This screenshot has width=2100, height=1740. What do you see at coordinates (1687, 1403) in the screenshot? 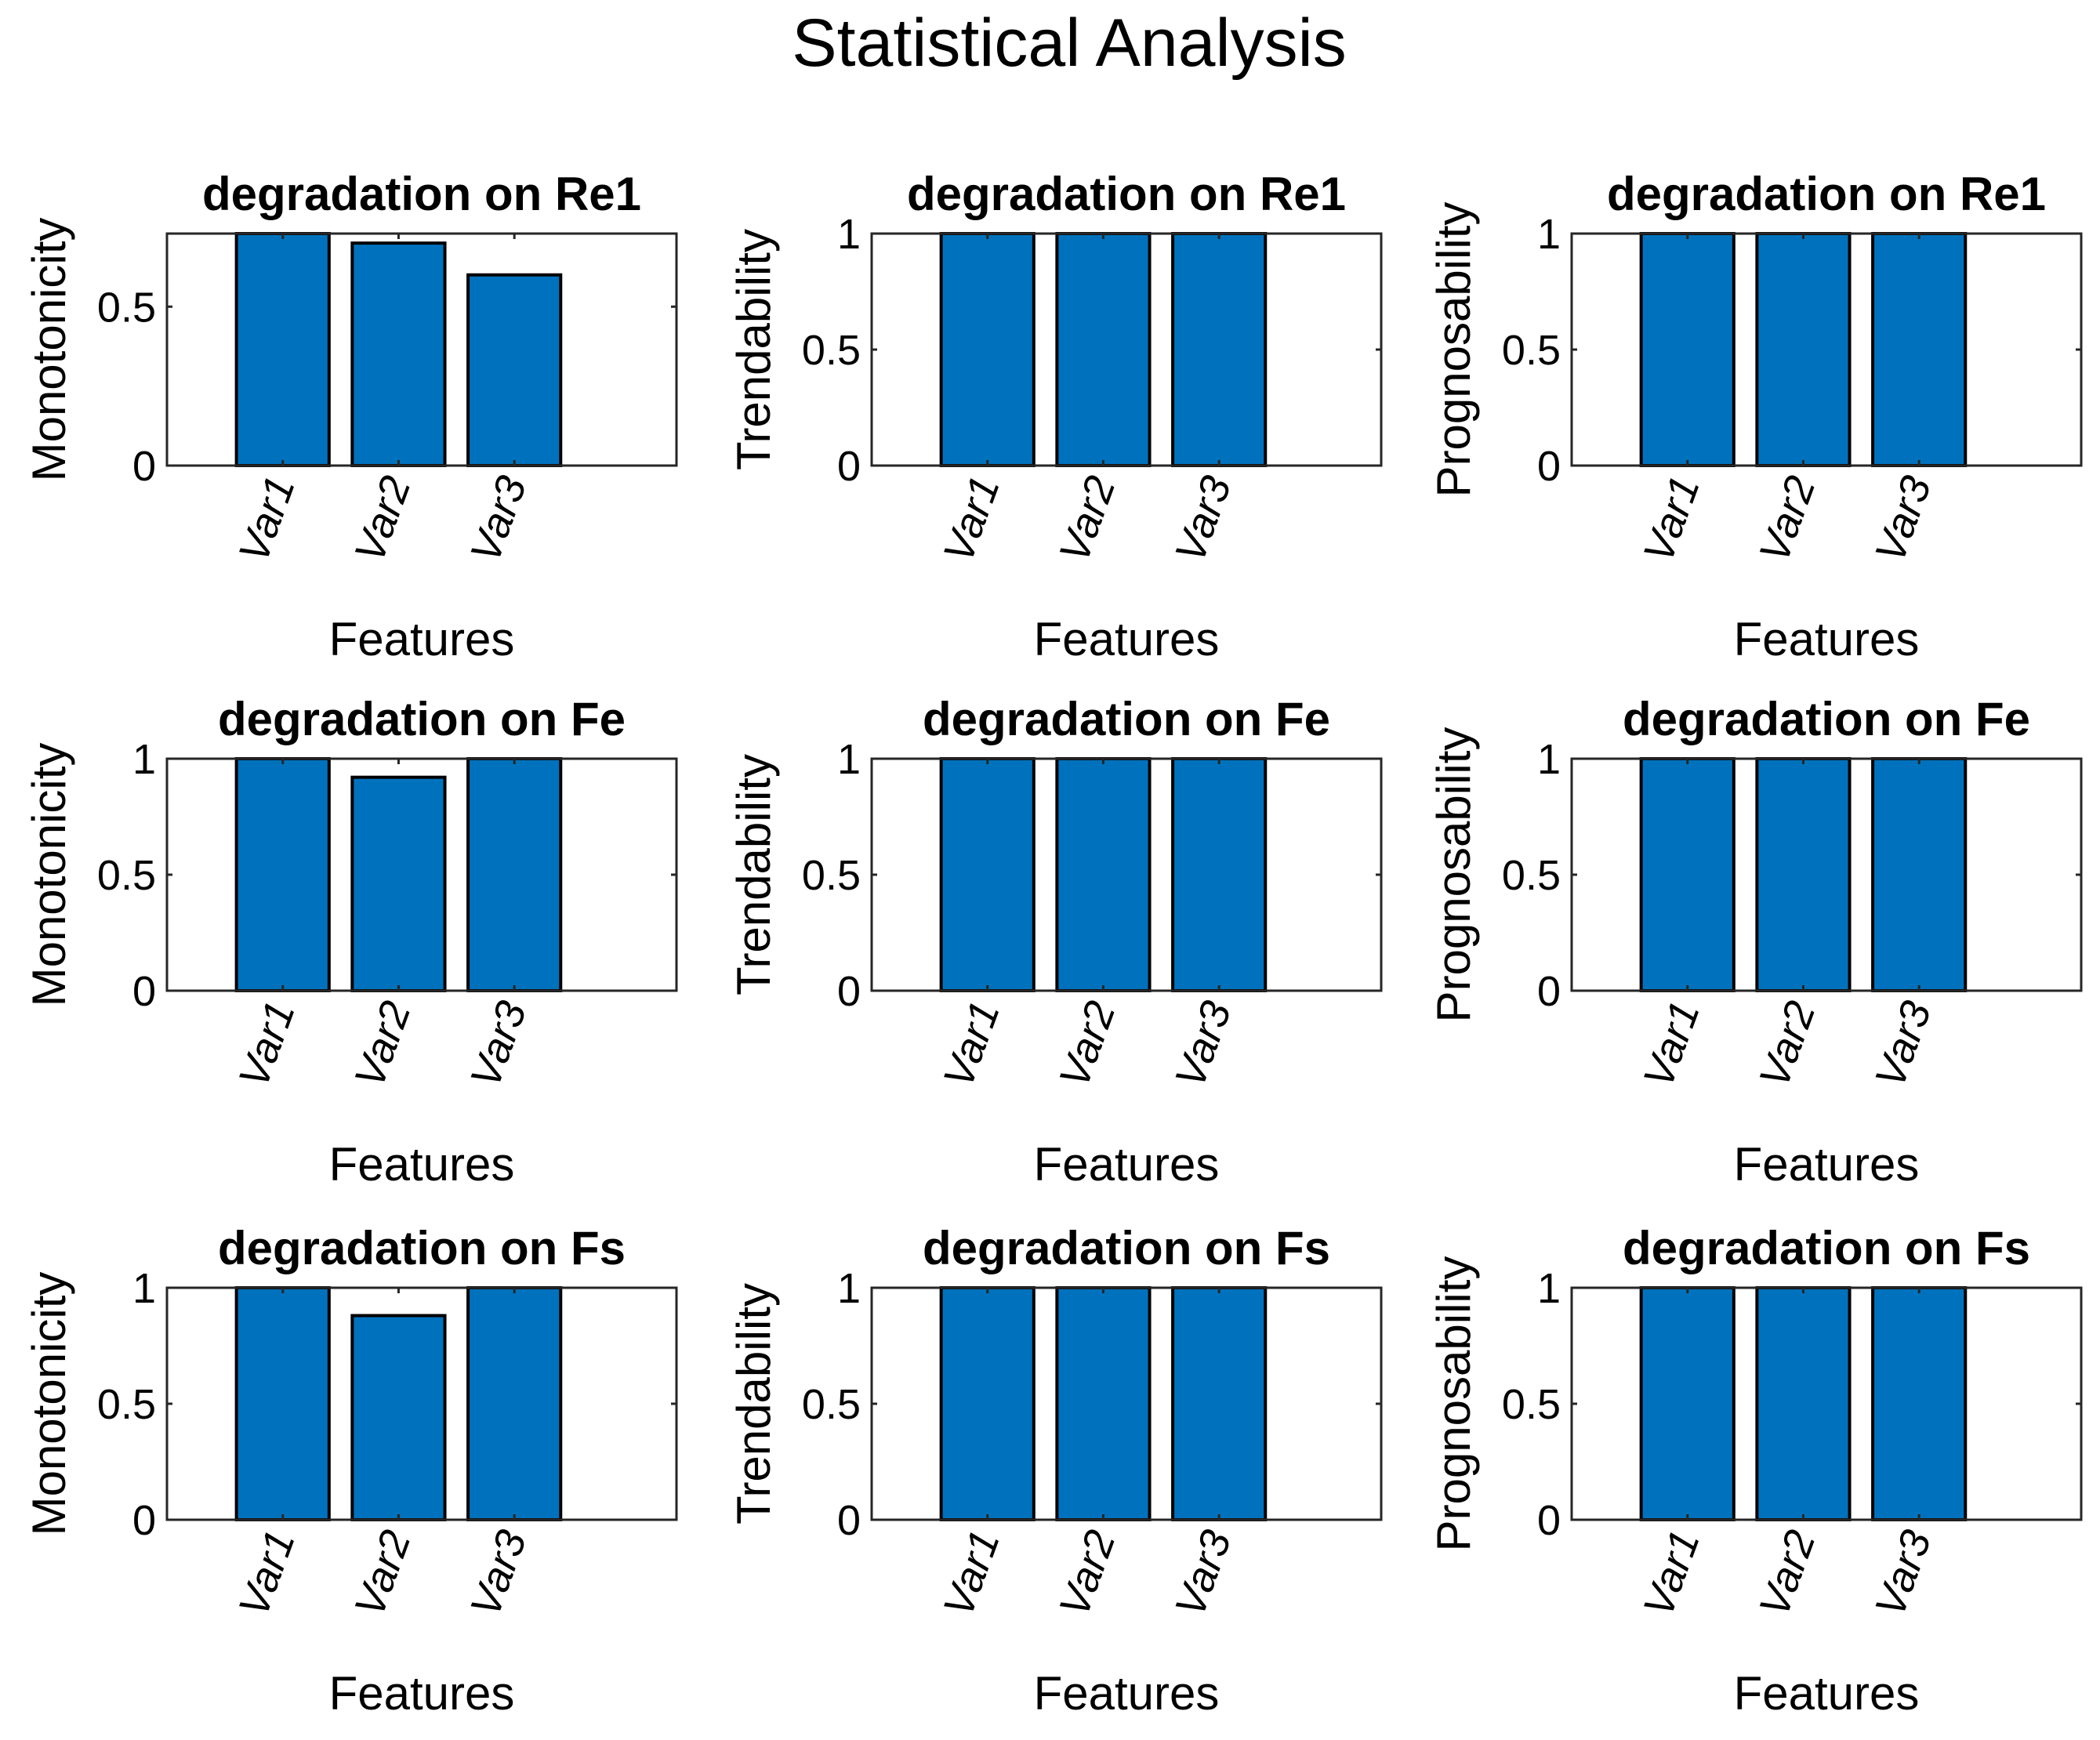
I see `subplot-9-bar-var1` at bounding box center [1687, 1403].